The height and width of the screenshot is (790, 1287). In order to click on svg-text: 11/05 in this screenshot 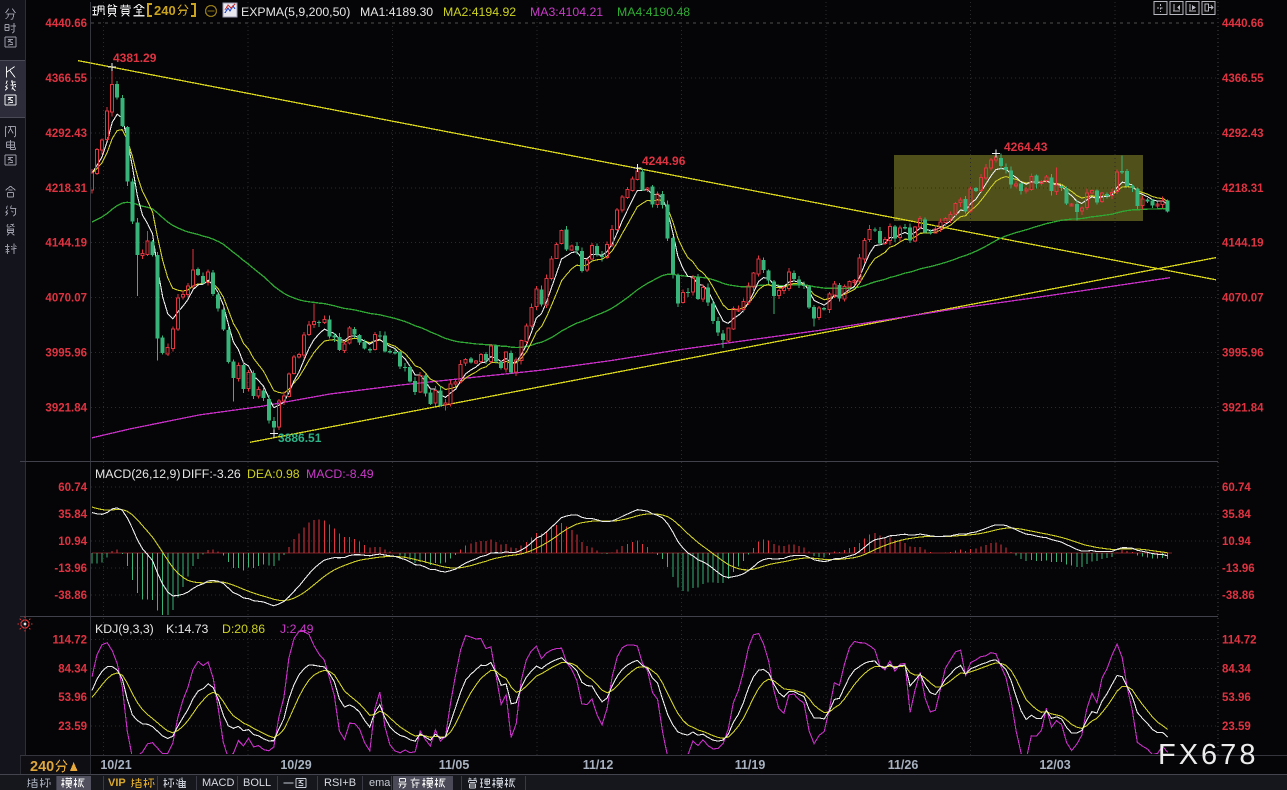, I will do `click(454, 765)`.